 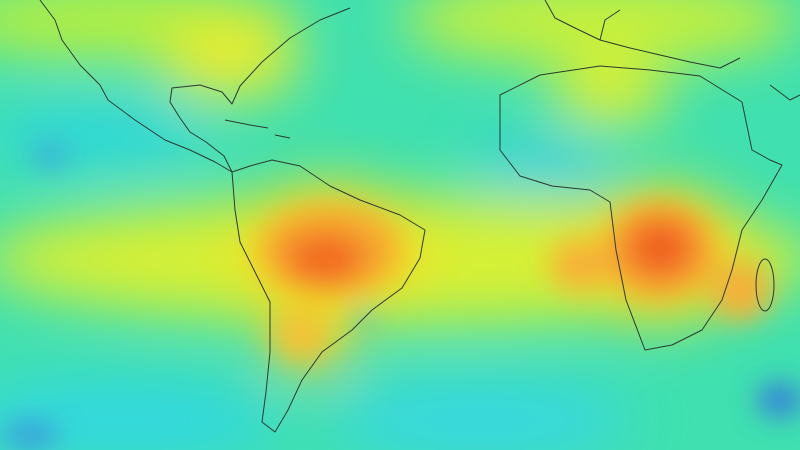 I want to click on madagascar-coast, so click(x=765, y=285).